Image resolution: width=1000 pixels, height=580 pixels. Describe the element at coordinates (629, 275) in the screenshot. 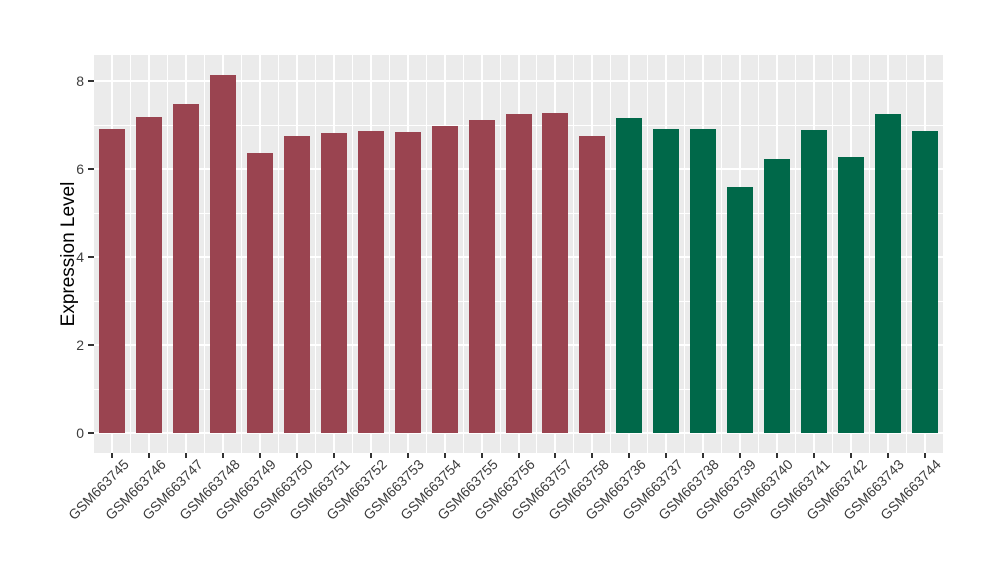

I see `bar-GSM663736` at that location.